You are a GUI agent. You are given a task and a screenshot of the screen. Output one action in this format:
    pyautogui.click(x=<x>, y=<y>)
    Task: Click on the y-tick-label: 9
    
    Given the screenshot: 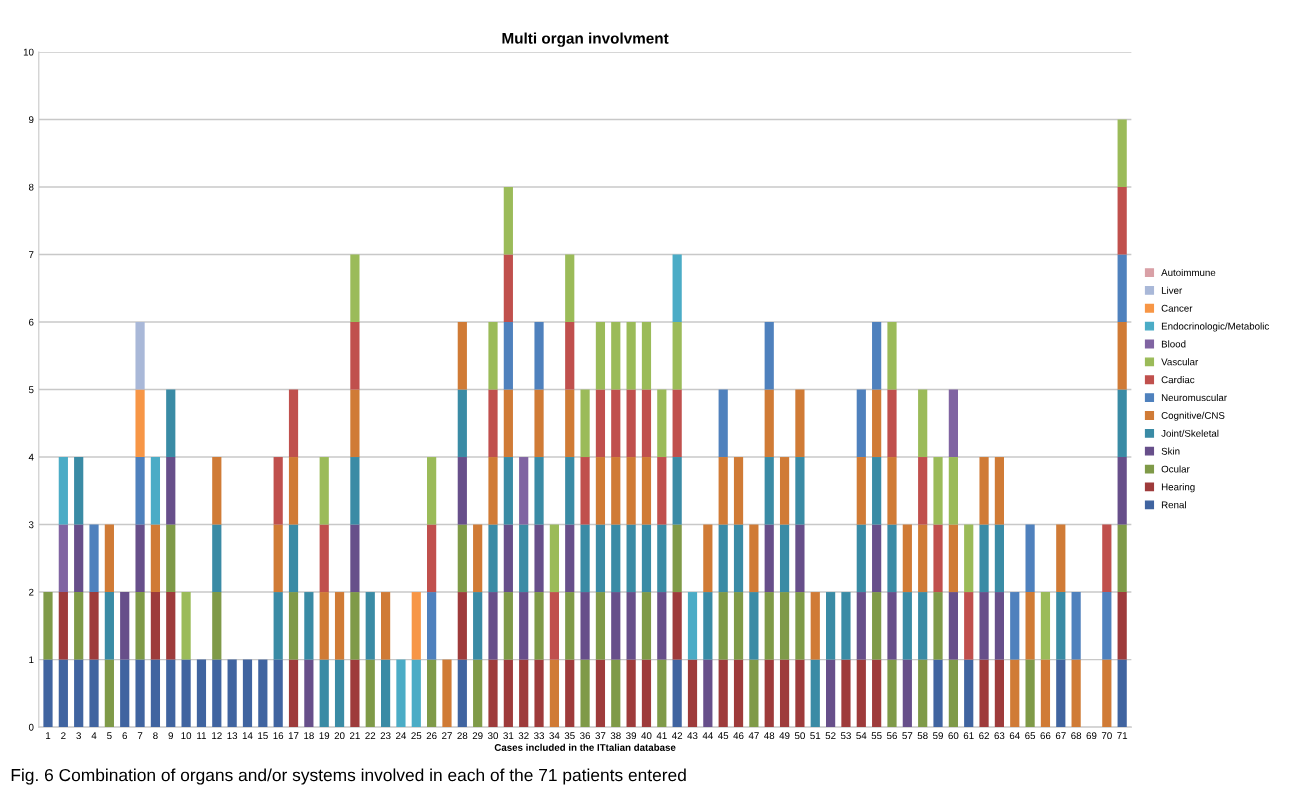 What is the action you would take?
    pyautogui.click(x=31, y=120)
    